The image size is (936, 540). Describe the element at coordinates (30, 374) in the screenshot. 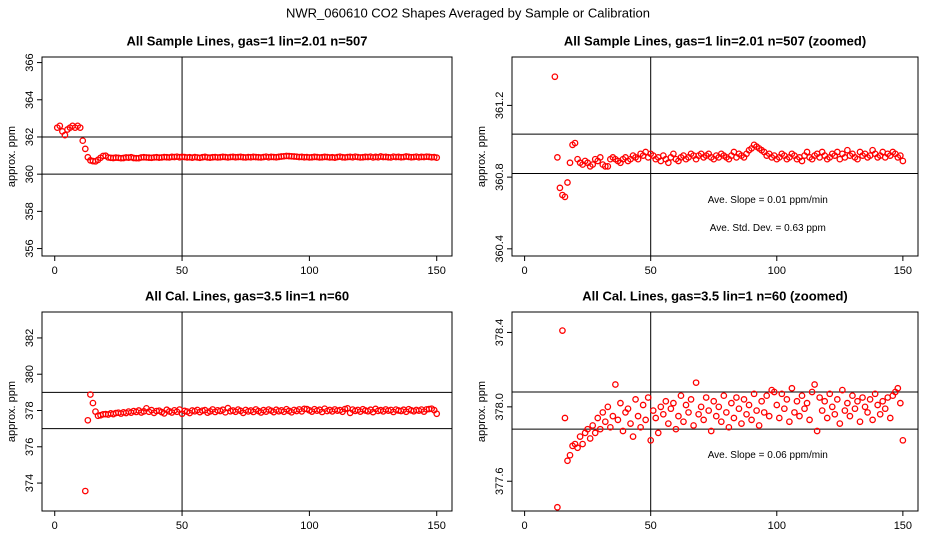

I see `y-tick-label: 380` at that location.